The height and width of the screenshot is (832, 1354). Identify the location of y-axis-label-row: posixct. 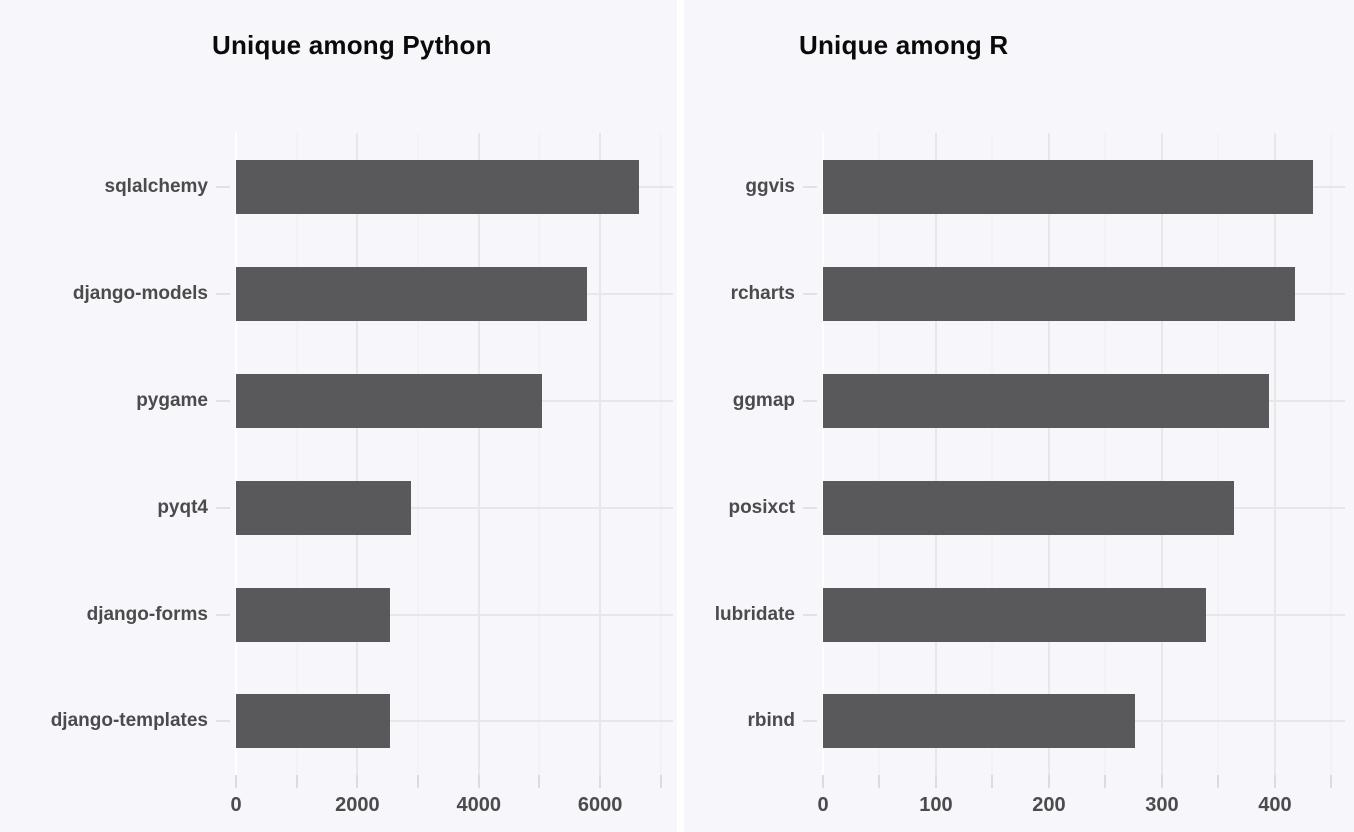
(753, 507).